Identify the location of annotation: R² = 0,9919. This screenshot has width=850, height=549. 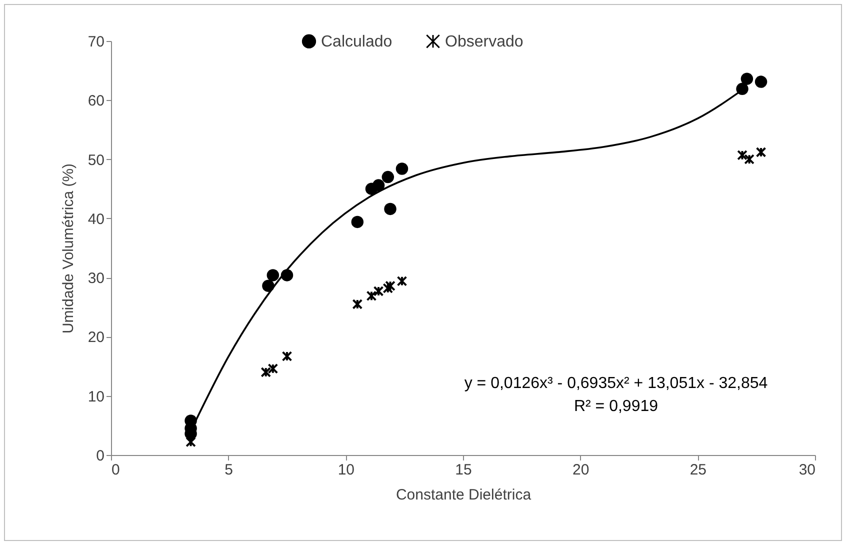
(616, 406).